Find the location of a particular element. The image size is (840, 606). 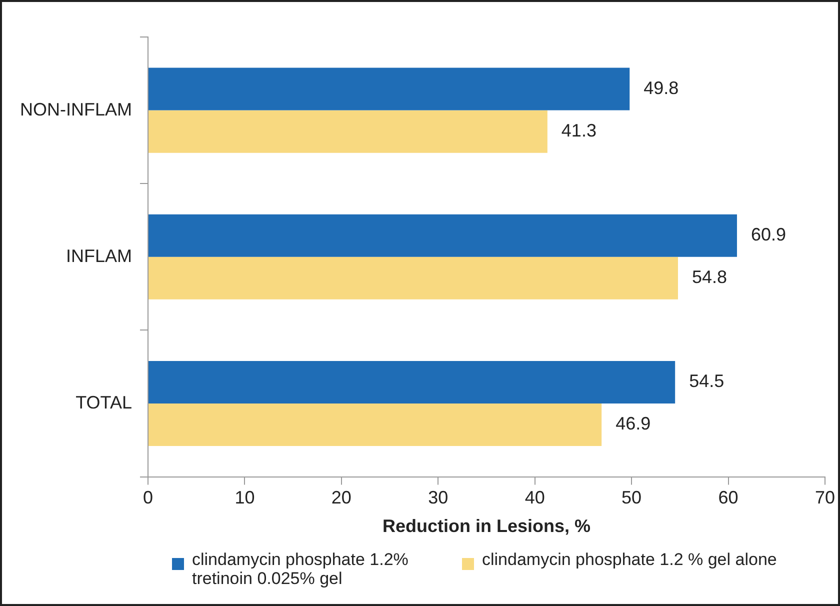

data-label: 54.5 is located at coordinates (706, 381).